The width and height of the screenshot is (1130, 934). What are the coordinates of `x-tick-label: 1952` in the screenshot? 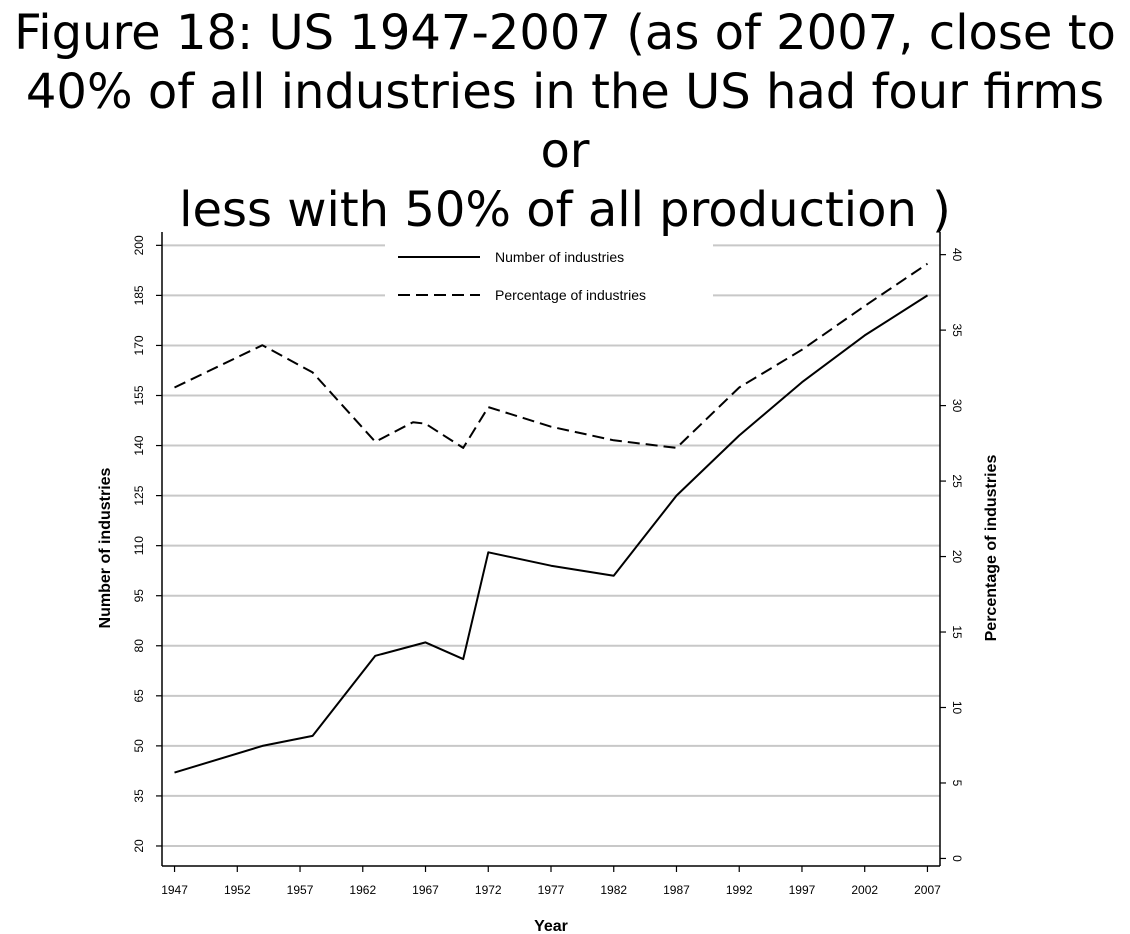 It's located at (237, 890).